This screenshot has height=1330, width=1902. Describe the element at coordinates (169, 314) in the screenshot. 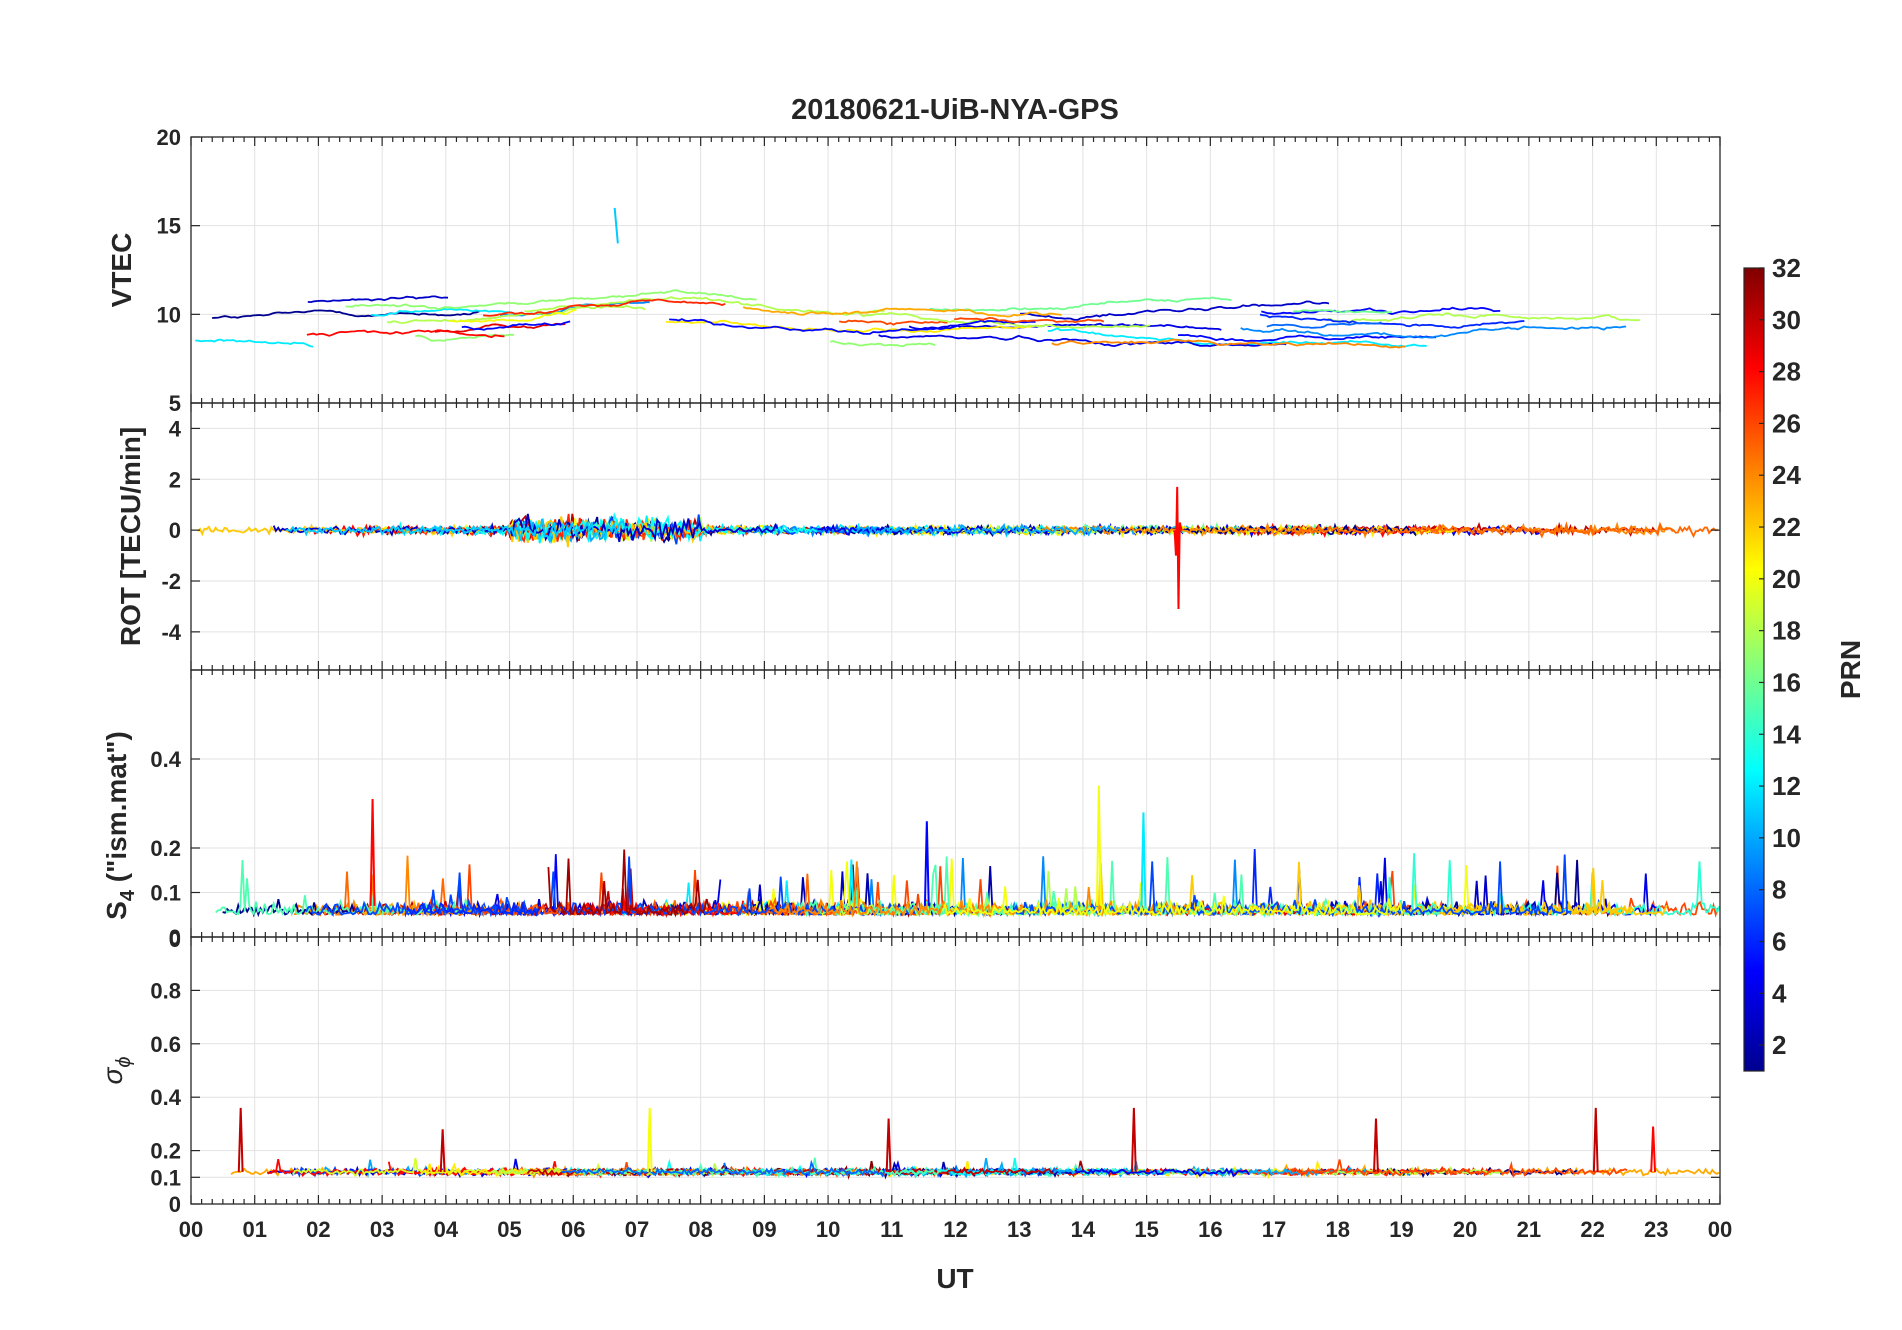

I see `ytick-label-vtec: 10` at that location.